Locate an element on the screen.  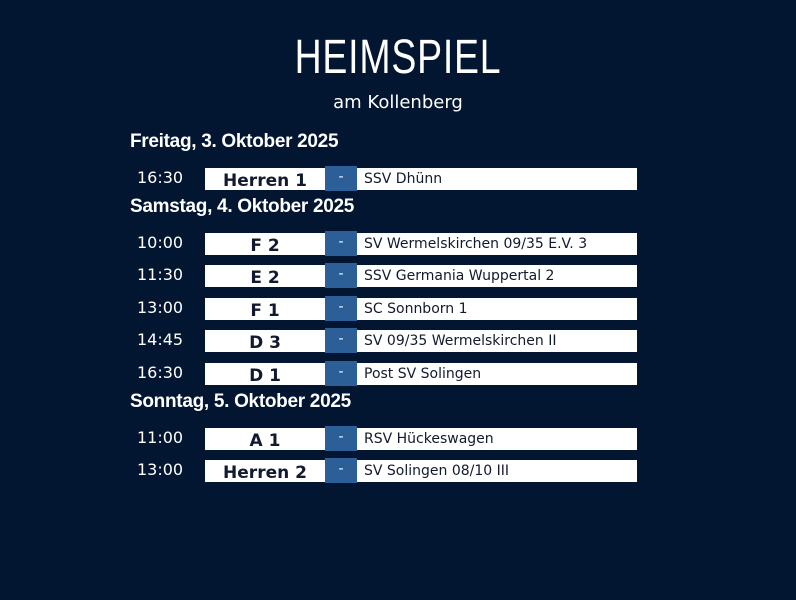
game-row: 16:30 D 1- Post SV Solingen is located at coordinates (398, 374).